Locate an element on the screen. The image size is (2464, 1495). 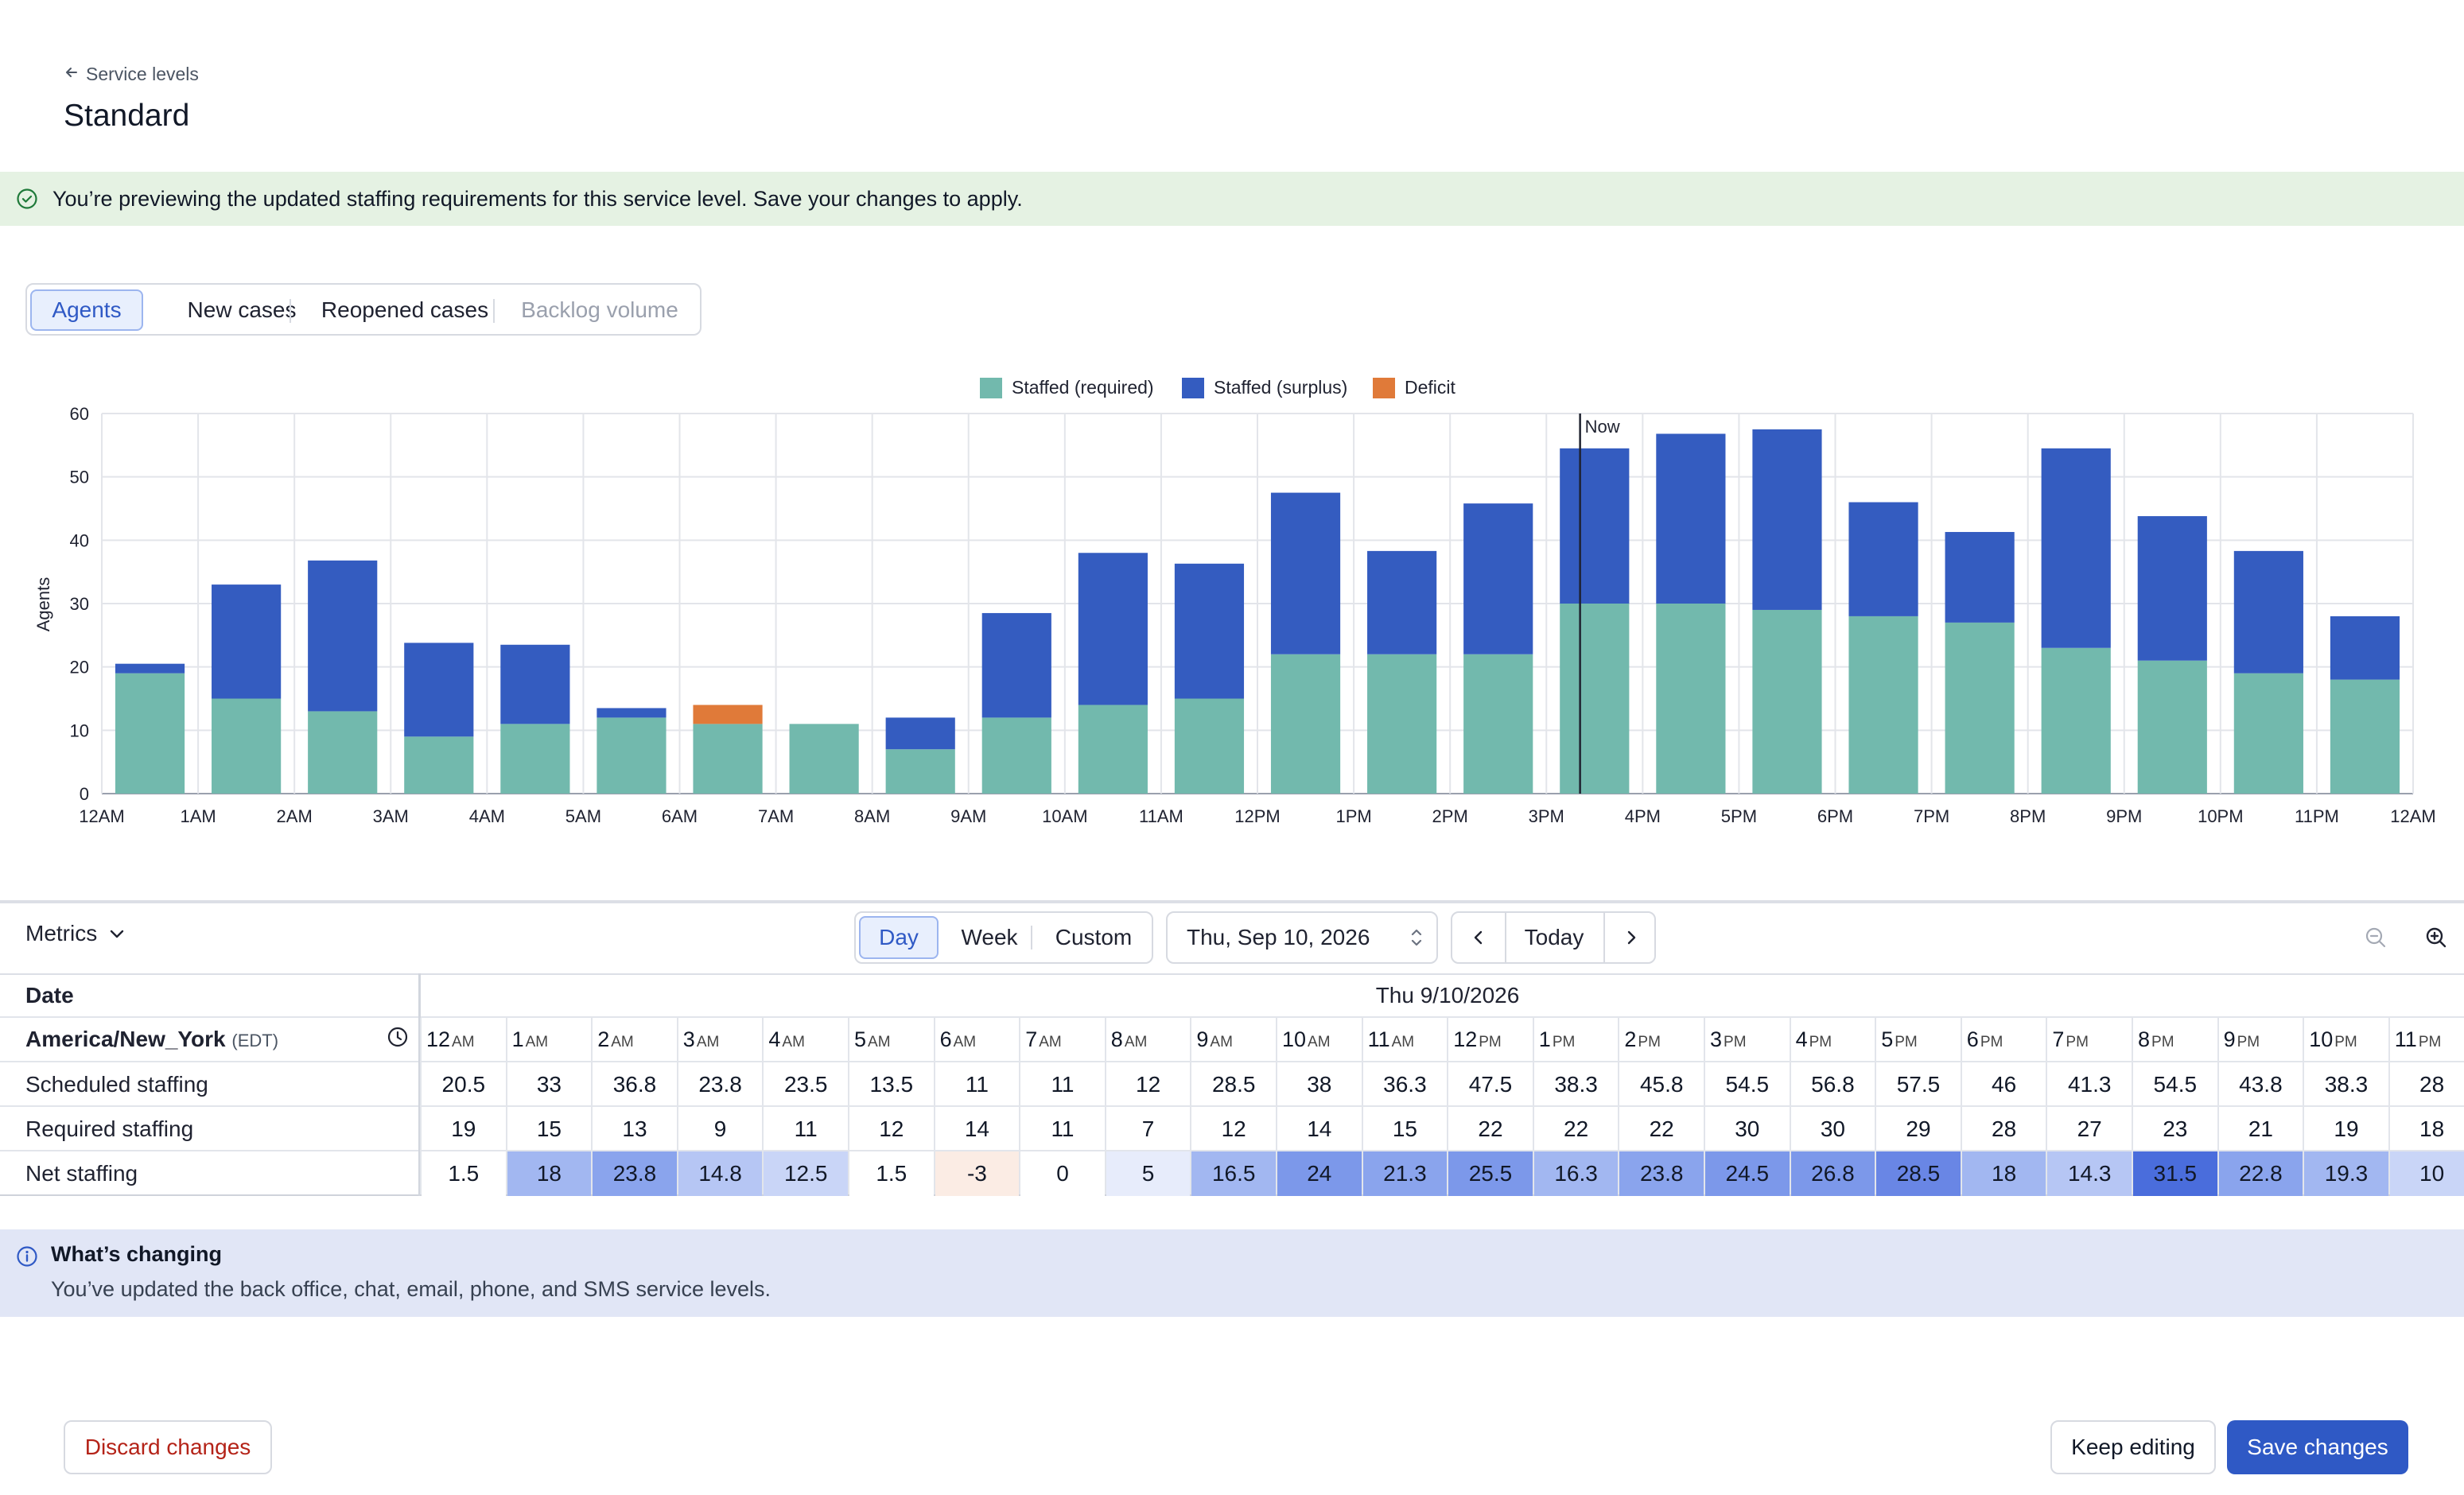
save-changes-button: Save changes is located at coordinates (2317, 1447).